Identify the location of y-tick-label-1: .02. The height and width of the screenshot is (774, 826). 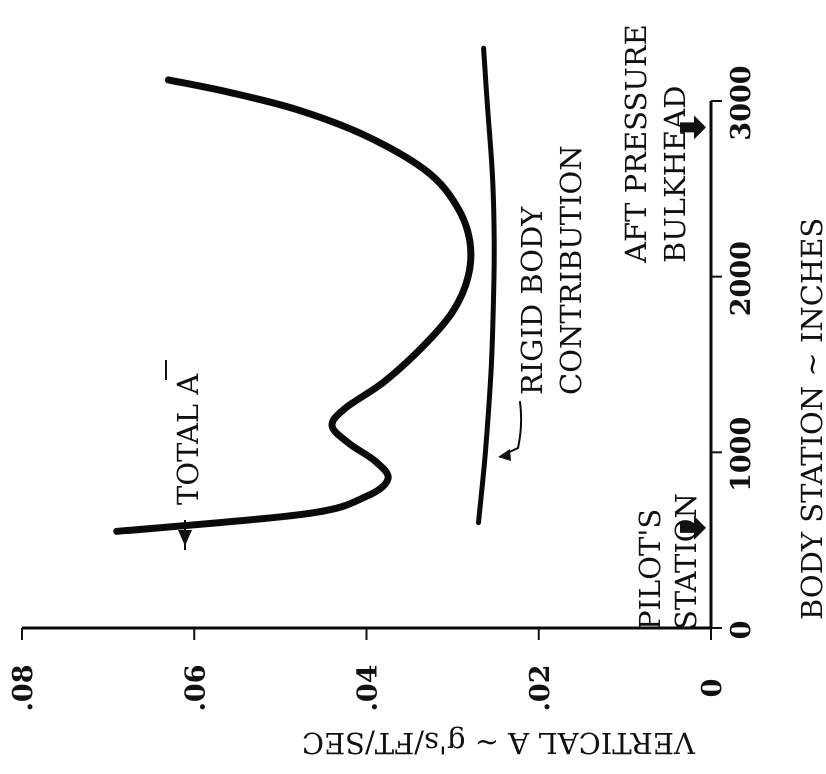
(540, 688).